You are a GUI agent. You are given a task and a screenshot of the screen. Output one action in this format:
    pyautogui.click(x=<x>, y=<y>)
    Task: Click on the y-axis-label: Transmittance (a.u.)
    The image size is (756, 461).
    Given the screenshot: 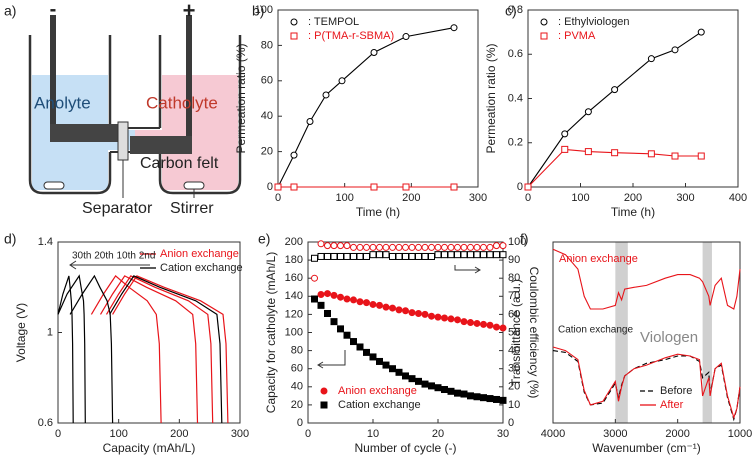 What is the action you would take?
    pyautogui.click(x=516, y=332)
    